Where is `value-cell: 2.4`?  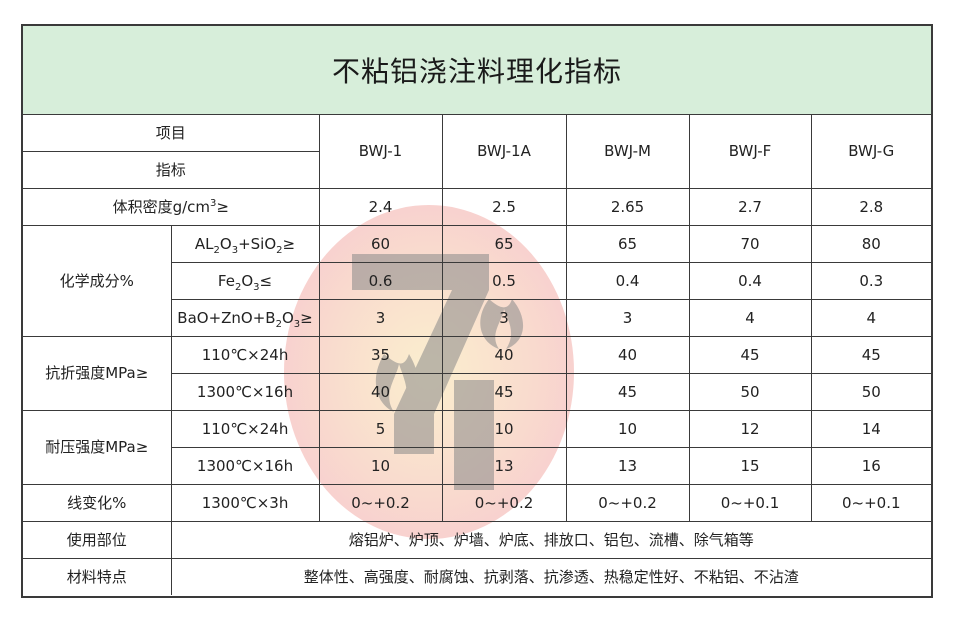
value-cell: 2.4 is located at coordinates (380, 207).